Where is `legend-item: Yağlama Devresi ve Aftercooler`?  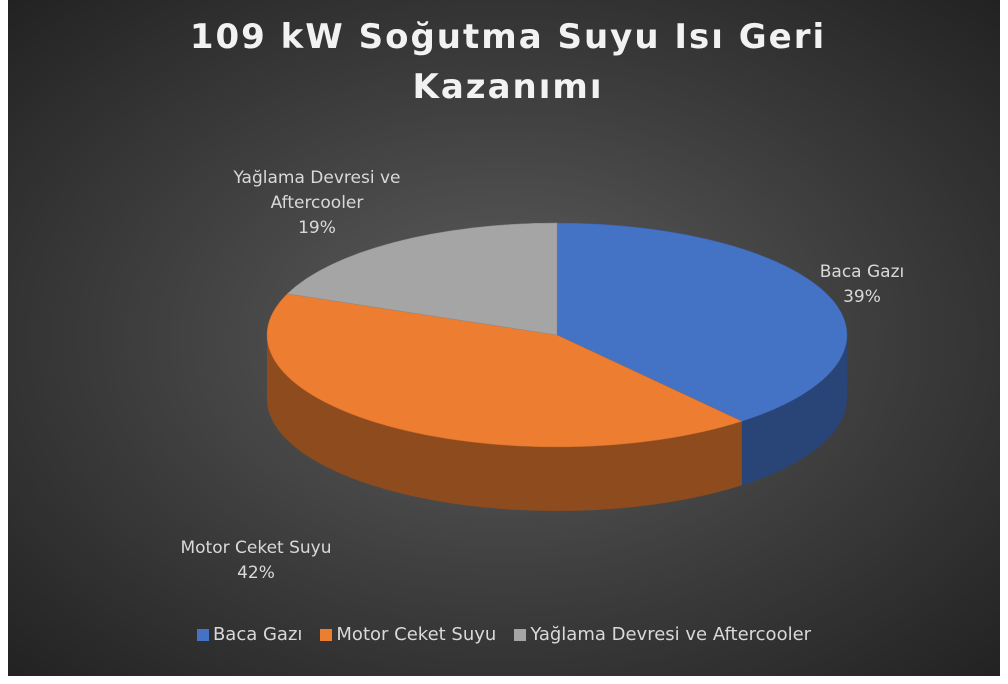 legend-item: Yağlama Devresi ve Aftercooler is located at coordinates (662, 634).